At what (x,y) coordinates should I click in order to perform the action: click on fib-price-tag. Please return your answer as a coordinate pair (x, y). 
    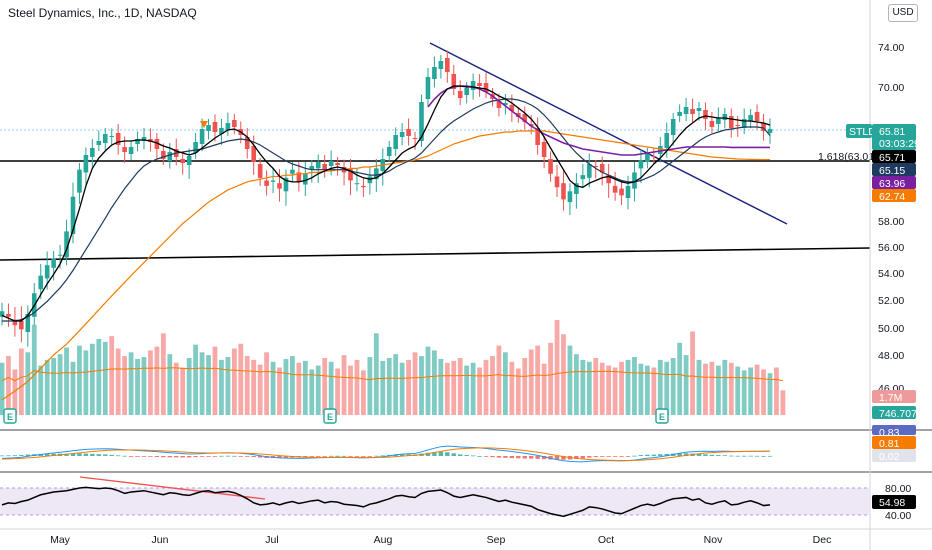
    Looking at the image, I should click on (894, 156).